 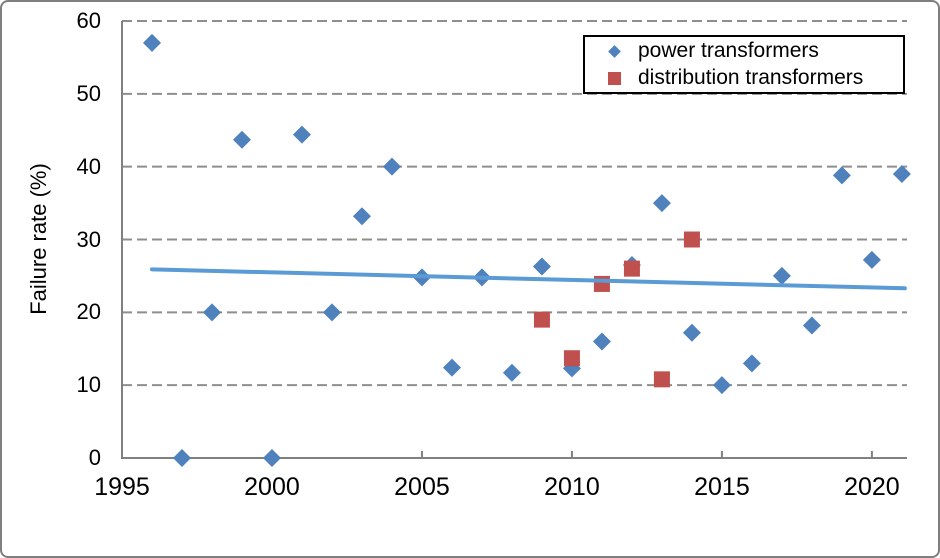 I want to click on legend-label-power-transformers: power transformers, so click(x=728, y=50).